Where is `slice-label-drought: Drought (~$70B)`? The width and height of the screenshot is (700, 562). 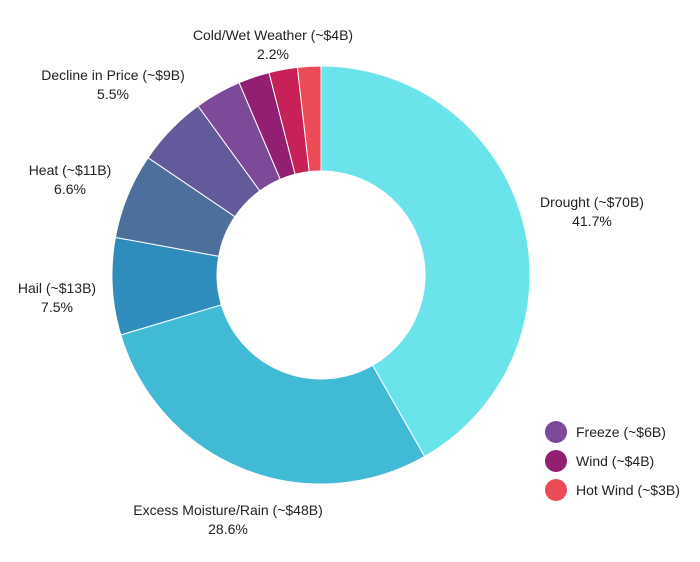 slice-label-drought: Drought (~$70B) is located at coordinates (592, 202).